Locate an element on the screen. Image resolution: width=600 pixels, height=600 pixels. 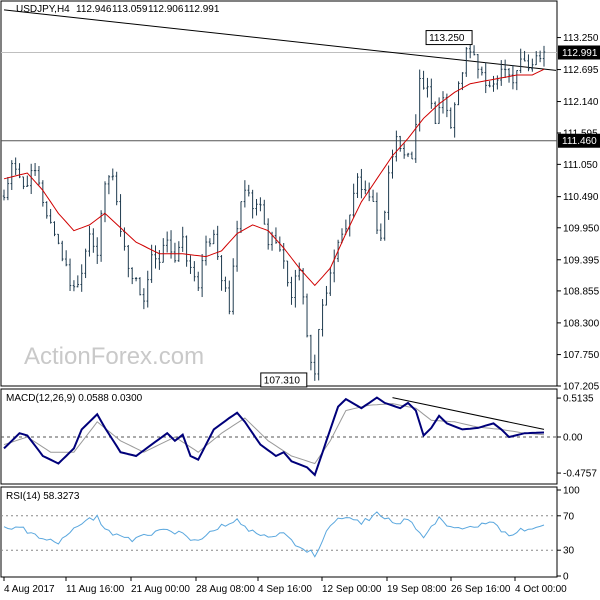
macd-tick-label: 0.5135 is located at coordinates (578, 399).